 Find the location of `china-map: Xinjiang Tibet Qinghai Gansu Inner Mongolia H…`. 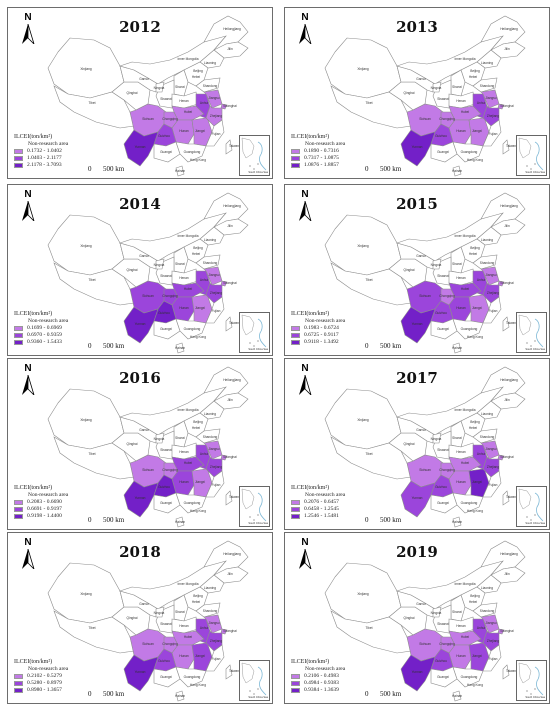

china-map: Xinjiang Tibet Qinghai Gansu Inner Mongolia H… is located at coordinates (425, 447).